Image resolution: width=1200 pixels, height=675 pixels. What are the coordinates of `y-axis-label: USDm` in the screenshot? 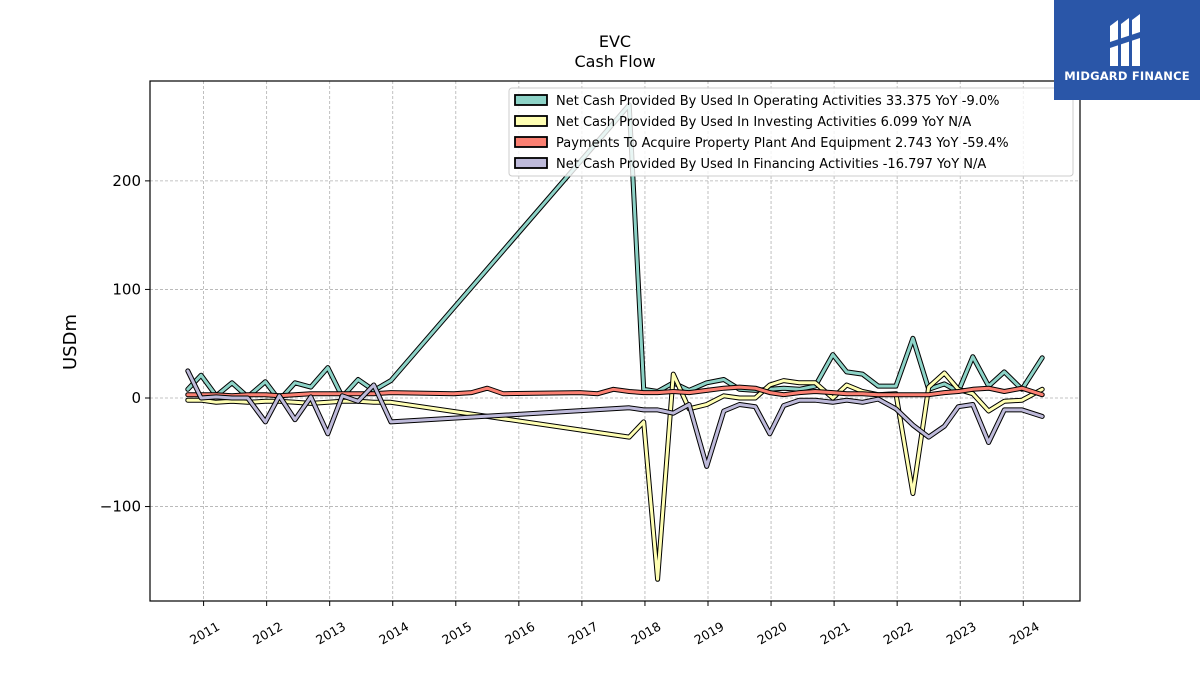 It's located at (70, 342).